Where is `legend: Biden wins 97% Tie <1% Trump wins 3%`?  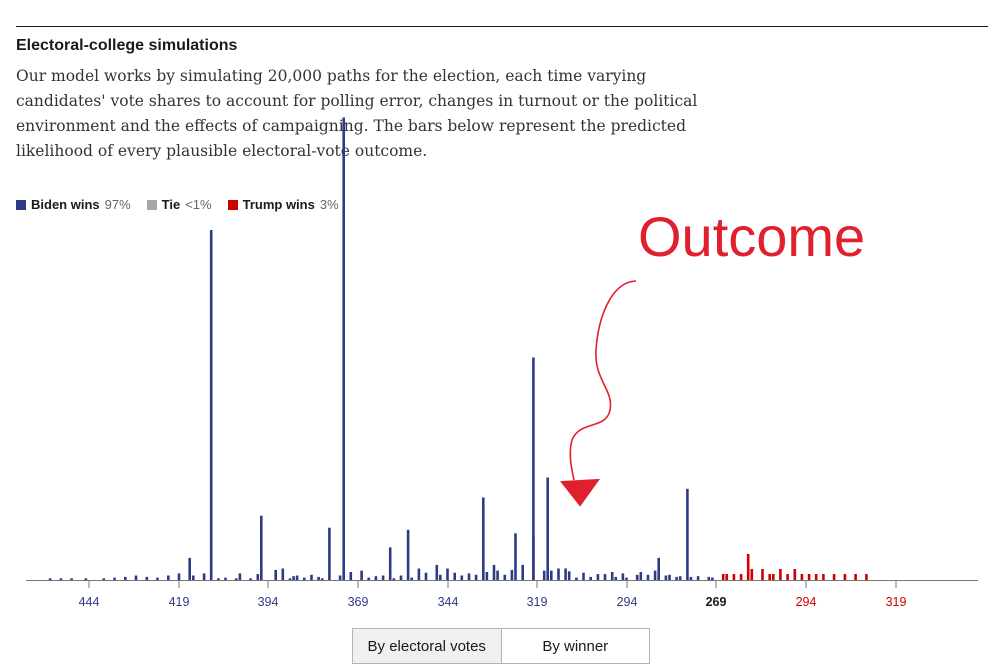 legend: Biden wins 97% Tie <1% Trump wins 3% is located at coordinates (177, 204).